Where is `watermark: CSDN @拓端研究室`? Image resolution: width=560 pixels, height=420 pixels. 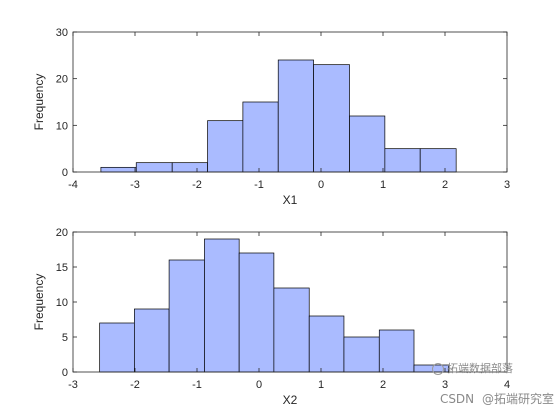 watermark: CSDN @拓端研究室 is located at coordinates (497, 398).